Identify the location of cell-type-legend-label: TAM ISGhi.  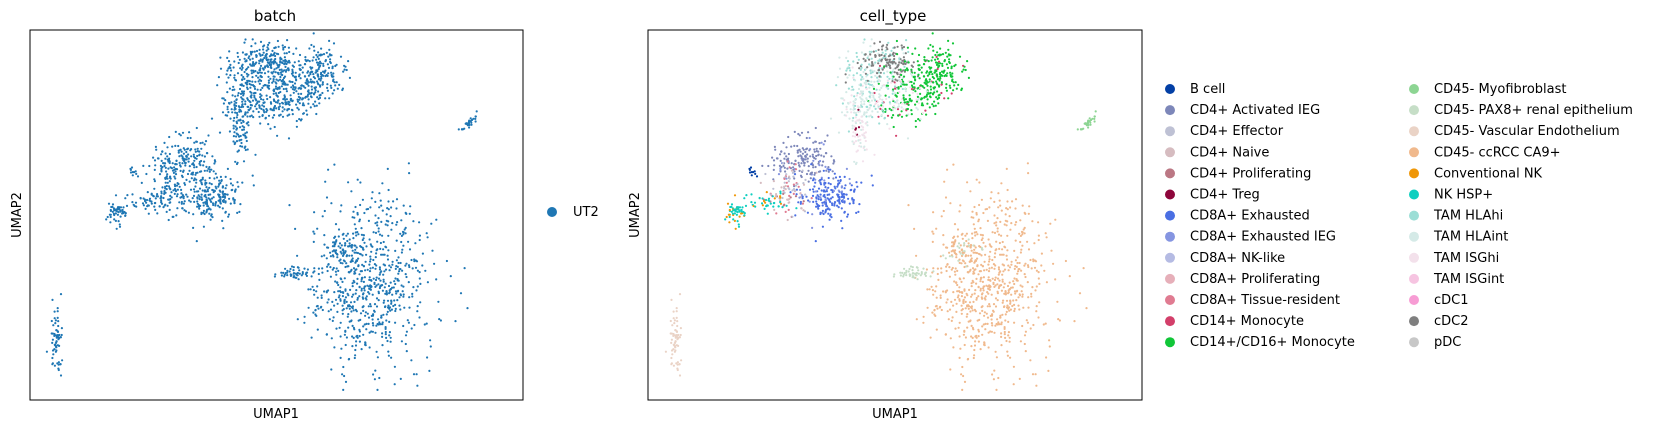
(1466, 258).